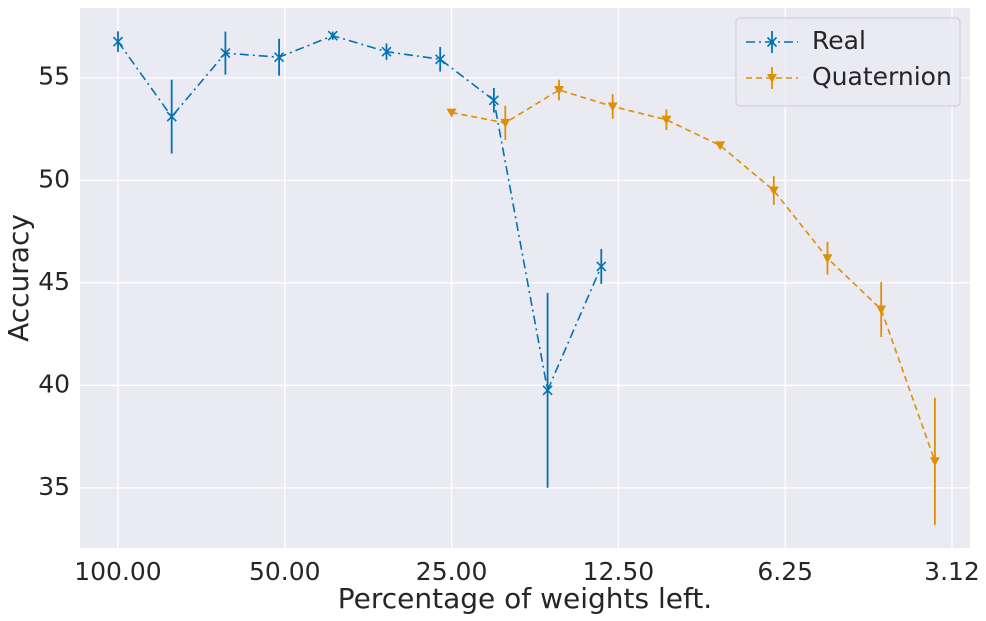 This screenshot has height=621, width=986. I want to click on y-tick-label: 45, so click(54, 281).